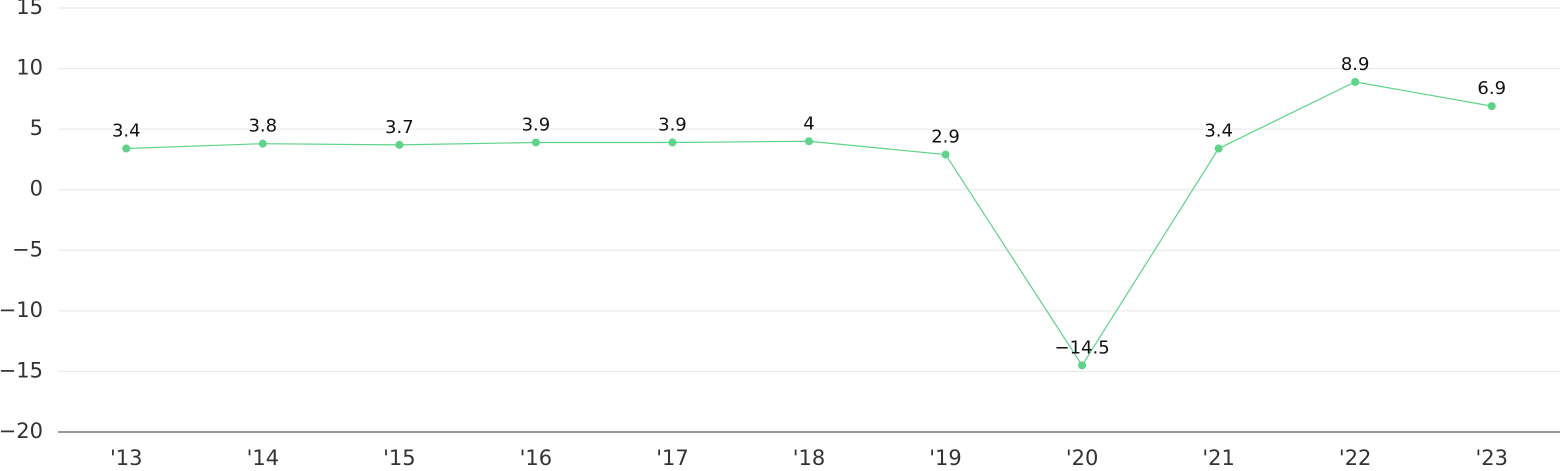 Image resolution: width=1560 pixels, height=471 pixels. I want to click on x-tick-label: '14, so click(263, 458).